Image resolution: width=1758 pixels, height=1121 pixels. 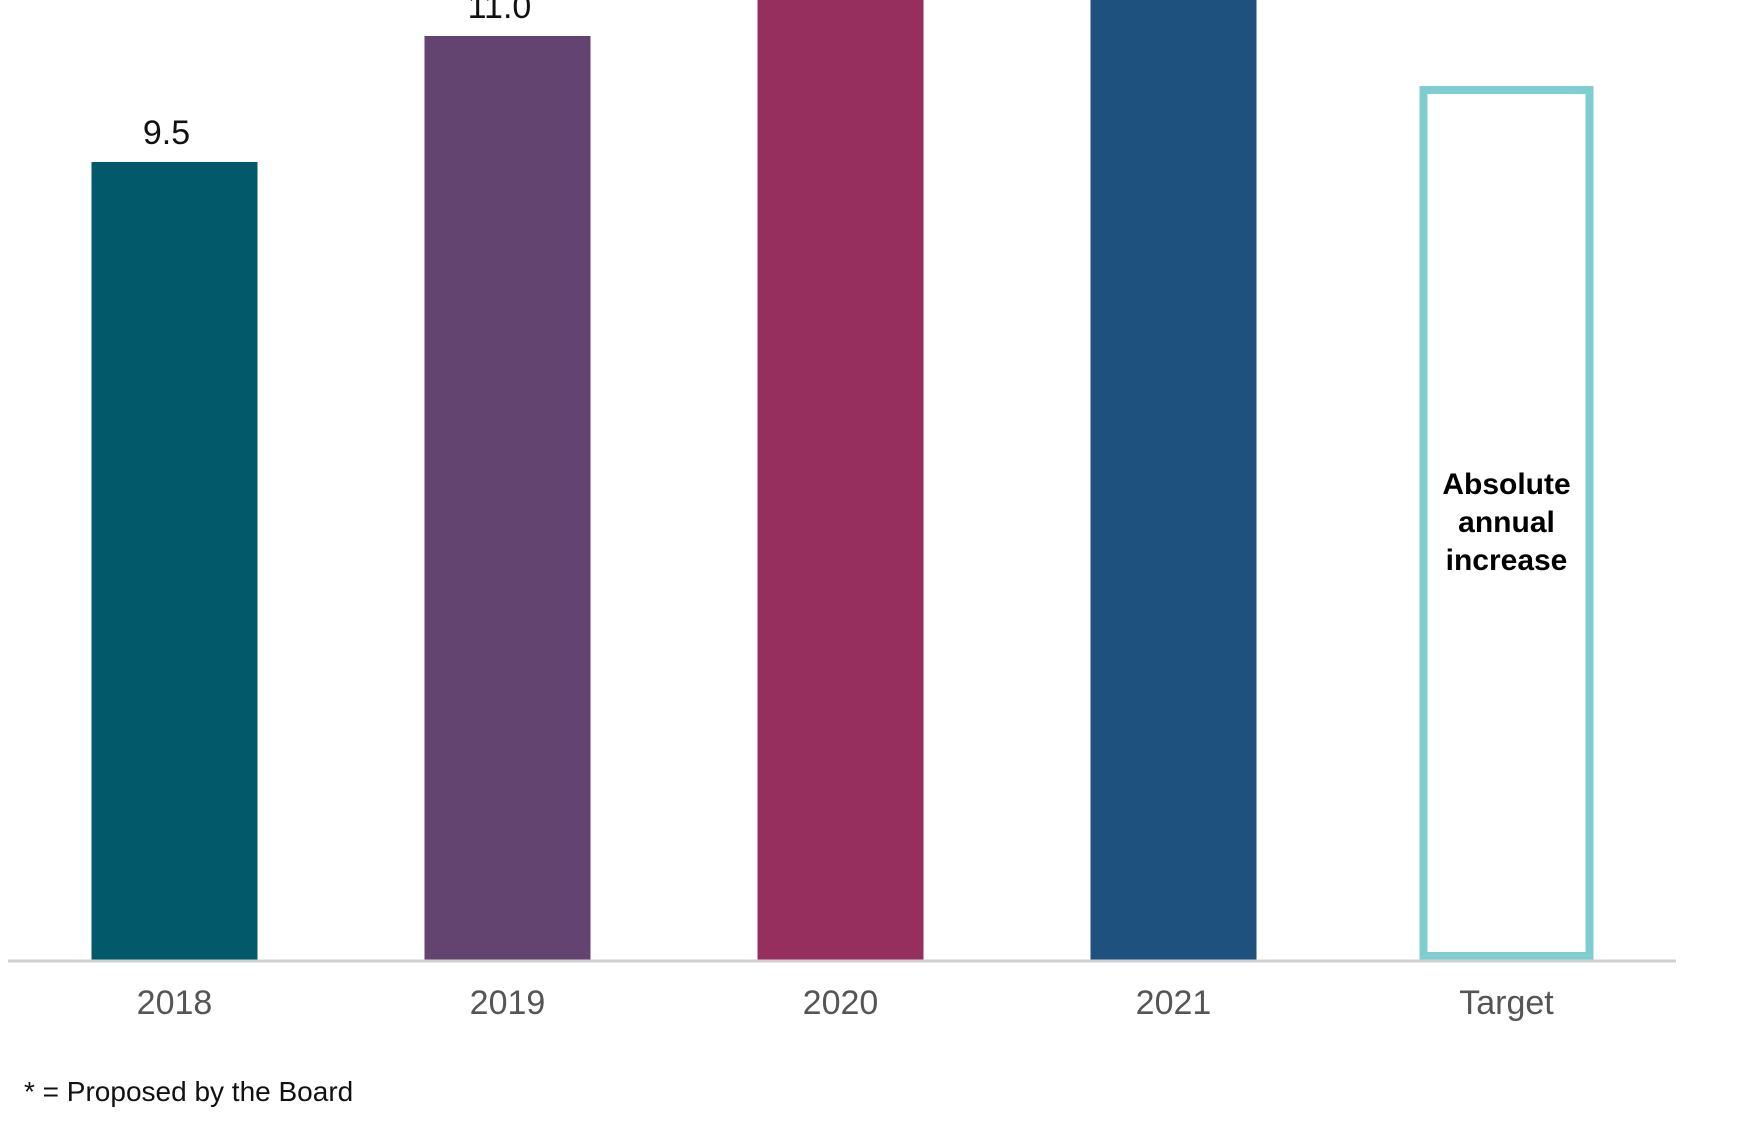 What do you see at coordinates (500, 13) in the screenshot?
I see `value-label-2019: 11.0` at bounding box center [500, 13].